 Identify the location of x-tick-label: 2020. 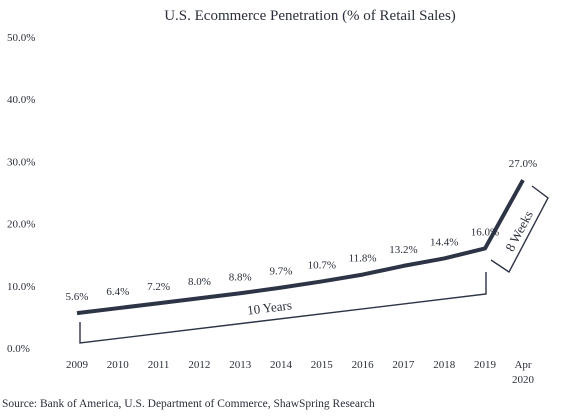
(523, 380).